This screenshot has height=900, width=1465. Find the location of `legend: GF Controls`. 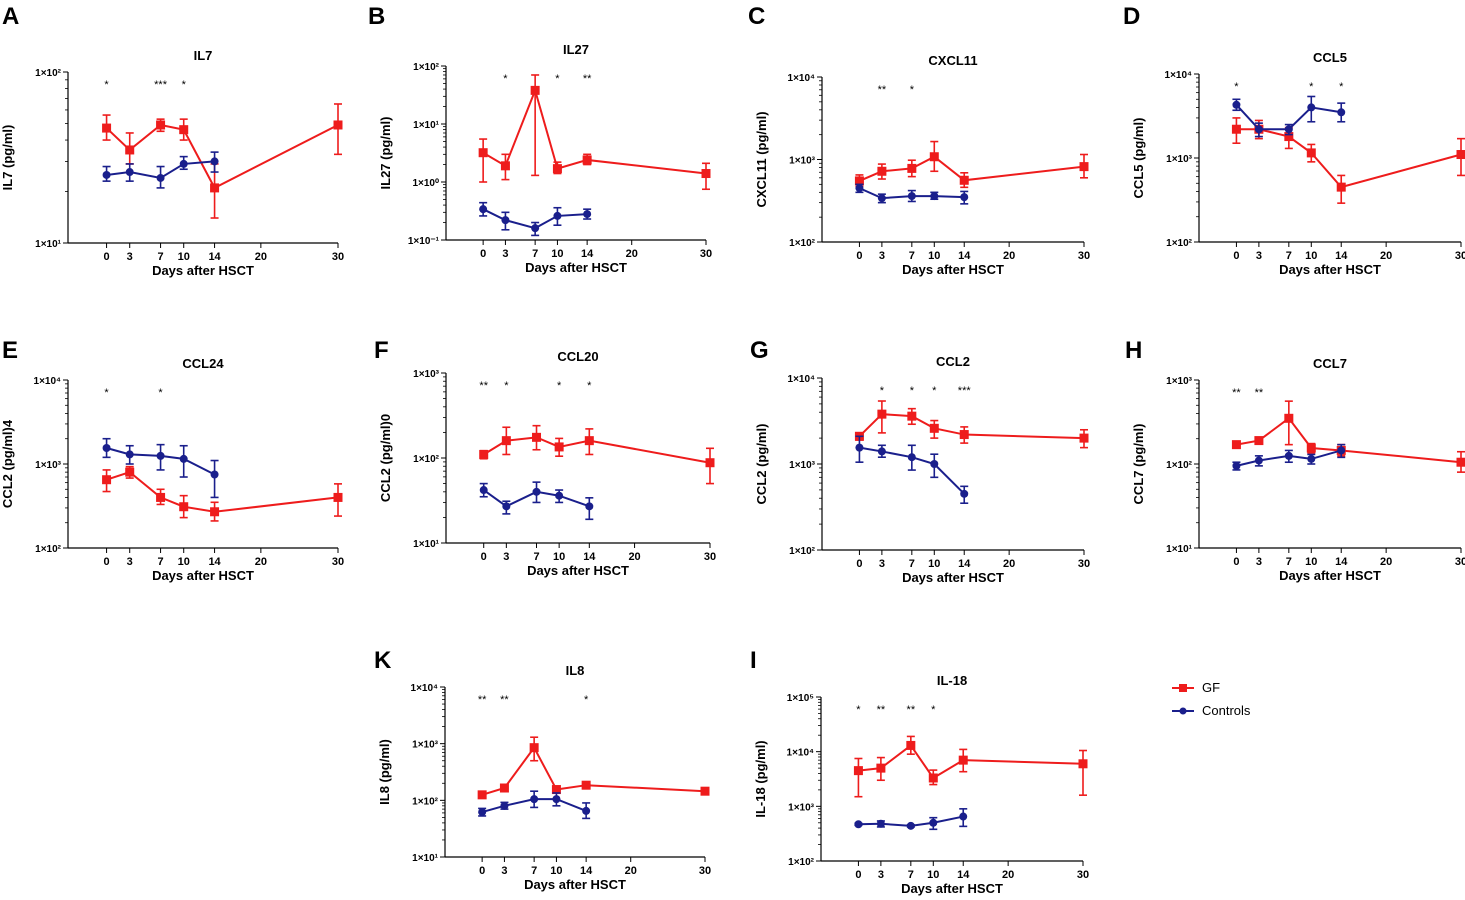

legend: GF Controls is located at coordinates (1211, 699).